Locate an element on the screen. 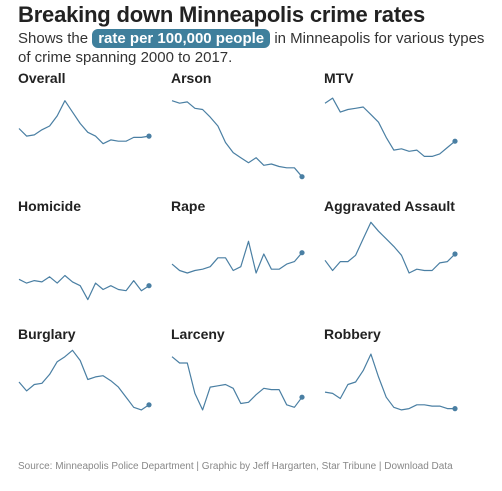 The height and width of the screenshot is (491, 502). page-title: Breaking down Minneapolis crime rates is located at coordinates (222, 14).